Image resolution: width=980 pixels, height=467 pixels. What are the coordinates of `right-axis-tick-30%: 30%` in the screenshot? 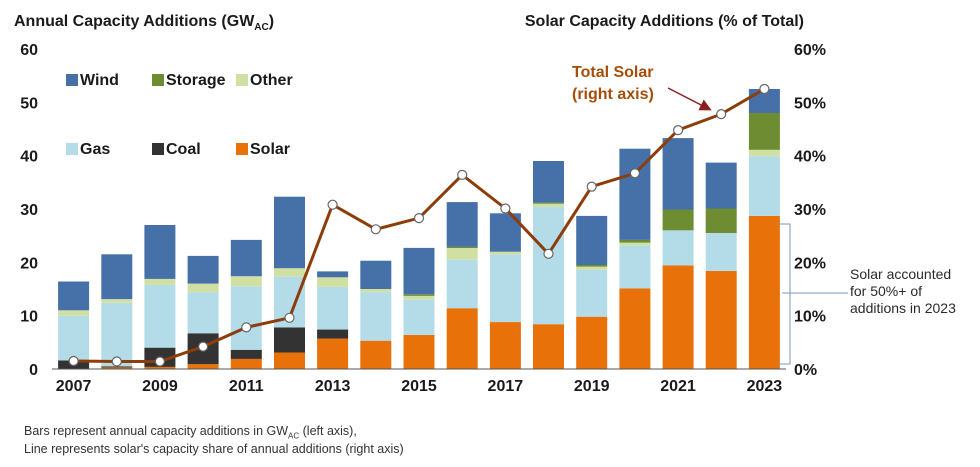 It's located at (810, 210).